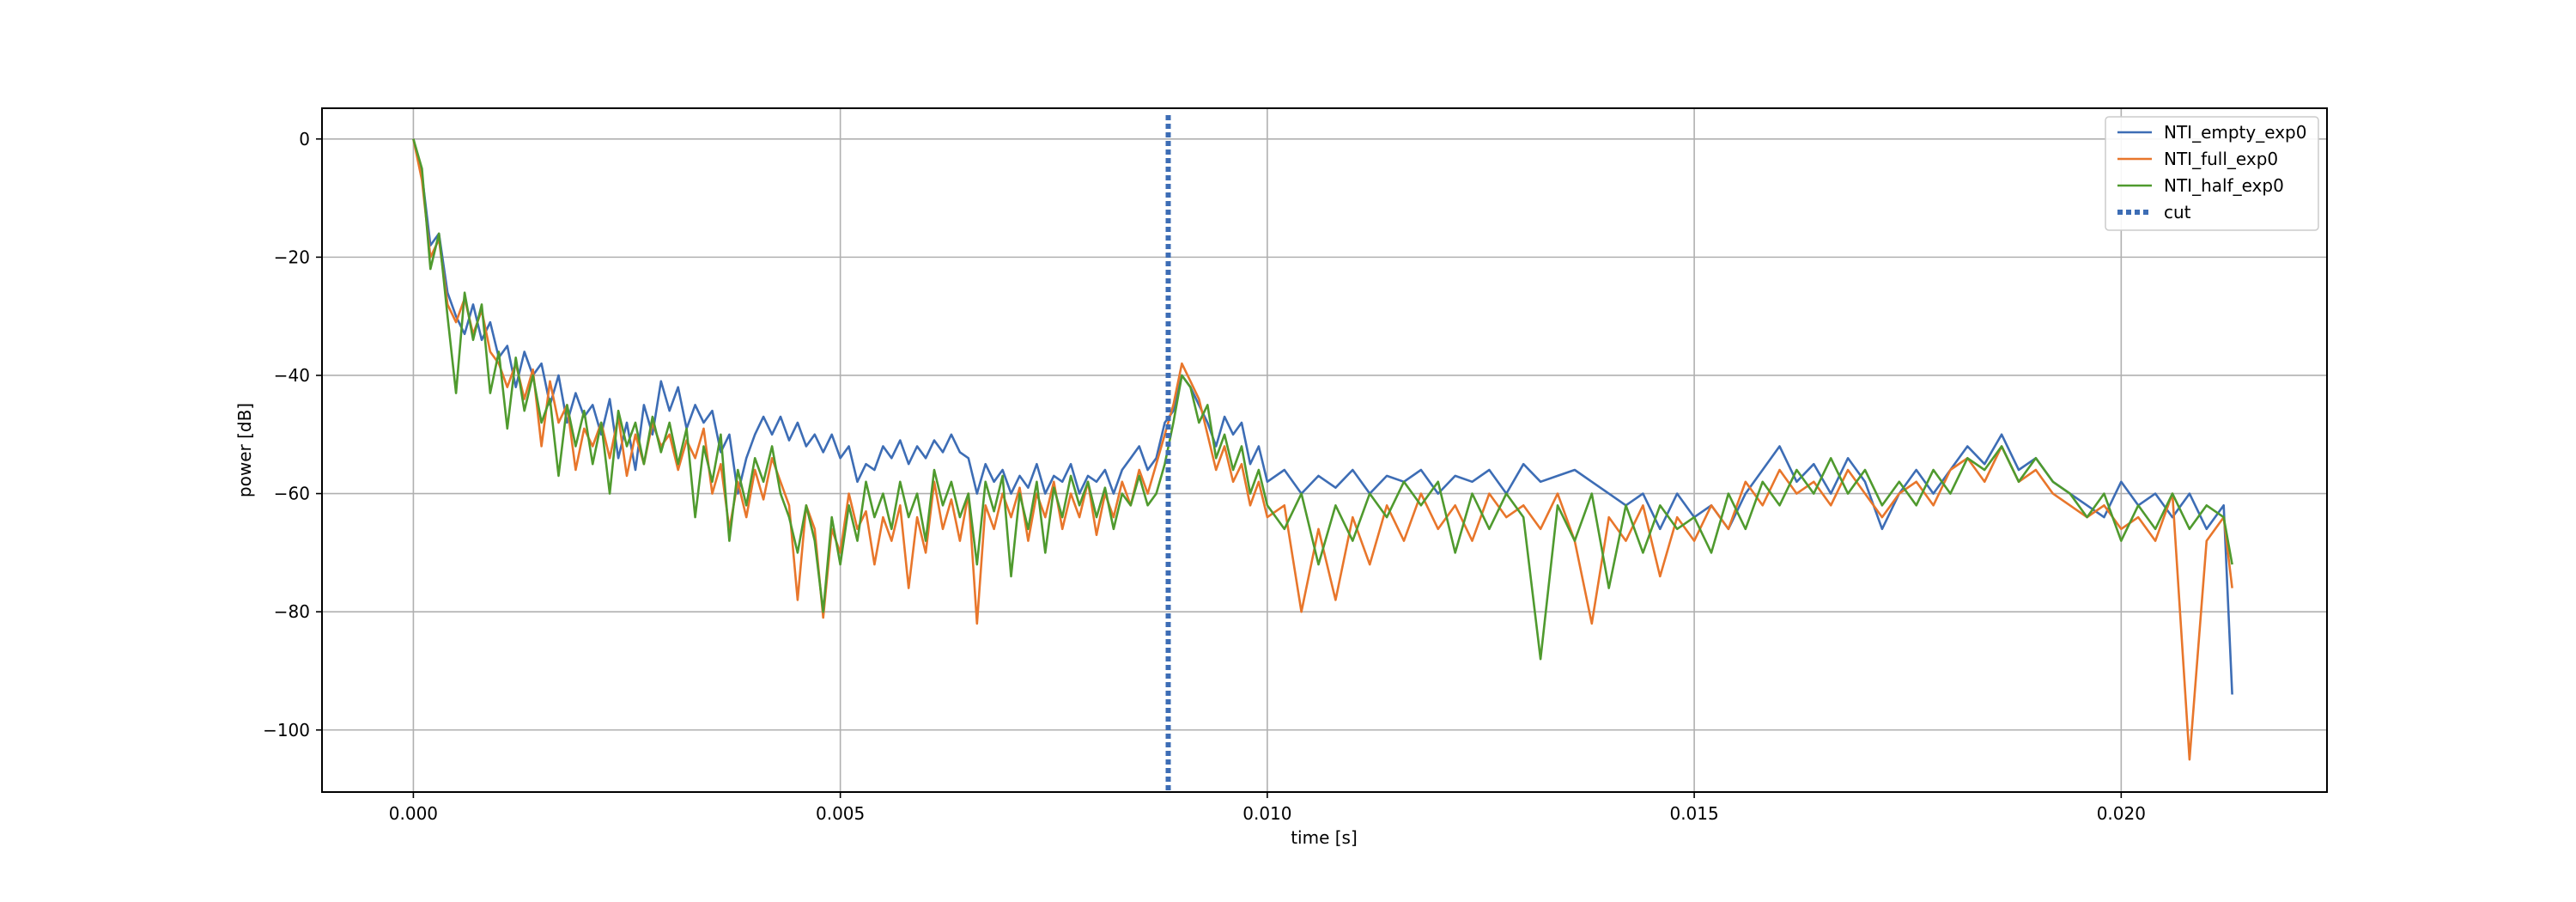  What do you see at coordinates (2221, 159) in the screenshot?
I see `legend-label: NTI_full_exp0` at bounding box center [2221, 159].